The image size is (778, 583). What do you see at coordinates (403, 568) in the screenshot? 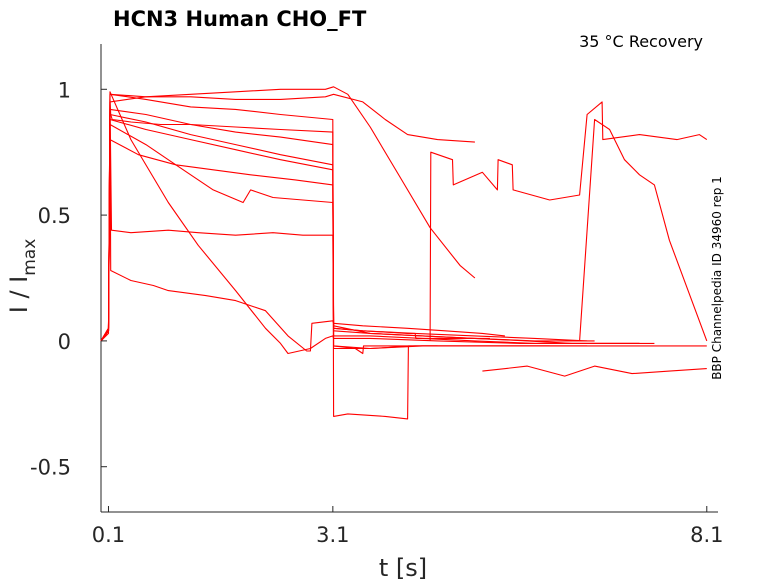
I see `x-axis-label: t [s]` at bounding box center [403, 568].